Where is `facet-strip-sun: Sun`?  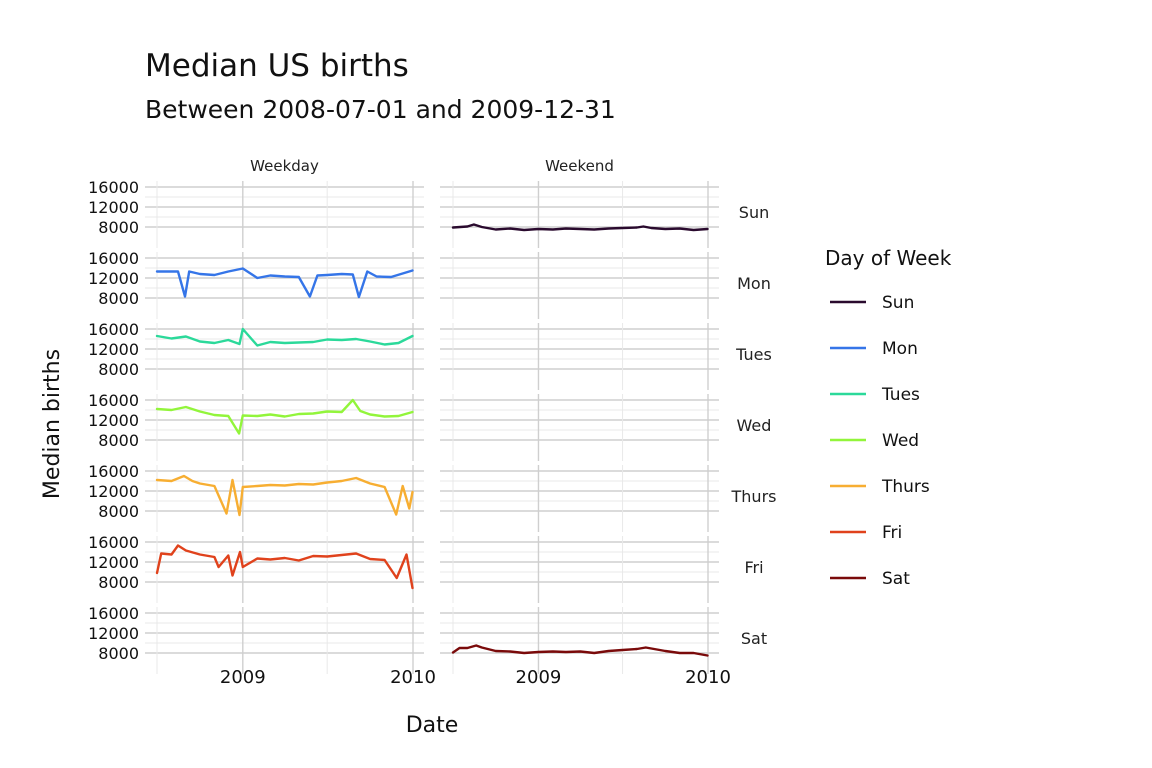
facet-strip-sun: Sun is located at coordinates (754, 212).